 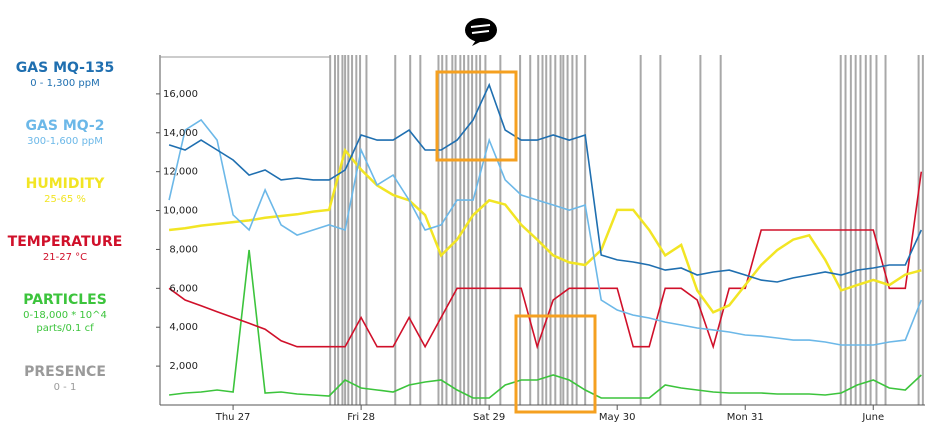 I want to click on legend-entry: TEMPERATURE 21-27 °C, so click(x=65, y=249).